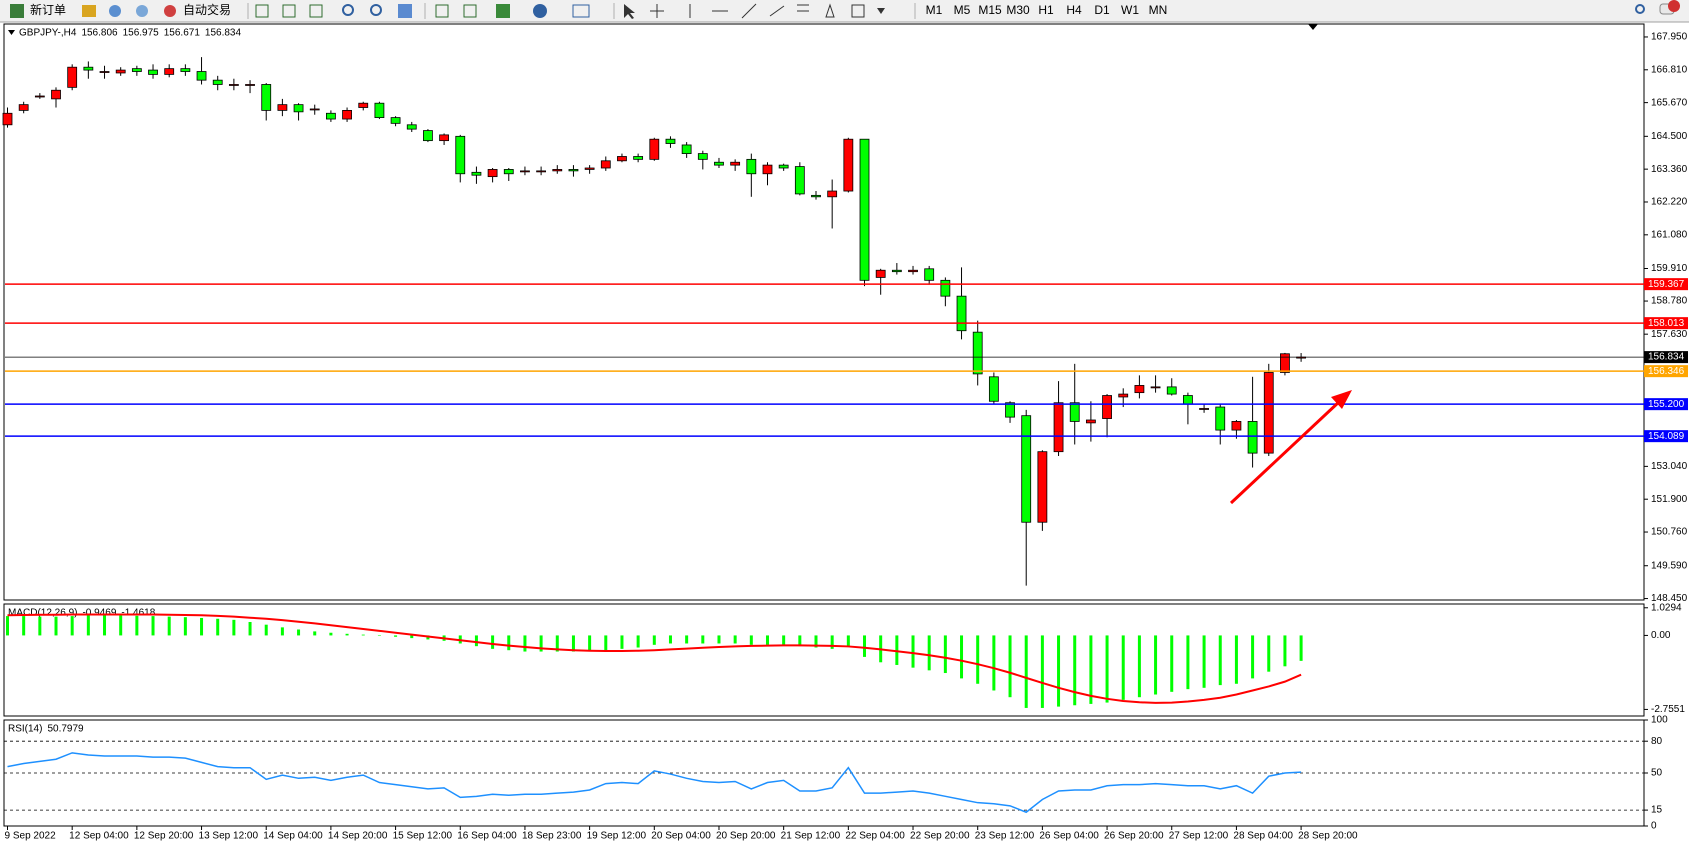  I want to click on price-level-tag, so click(1666, 323).